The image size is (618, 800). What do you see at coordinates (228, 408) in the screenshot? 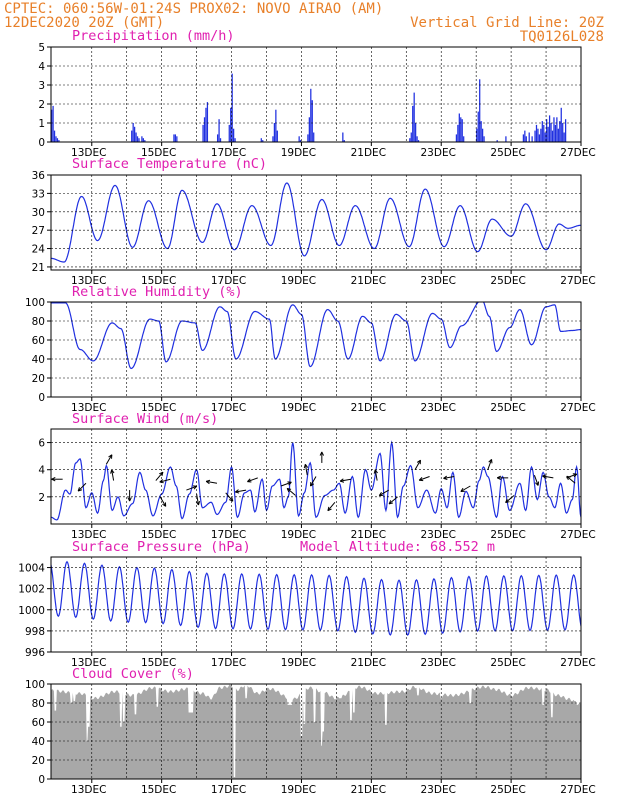
I see `rh-xtick-label: 17DEC` at bounding box center [228, 408].